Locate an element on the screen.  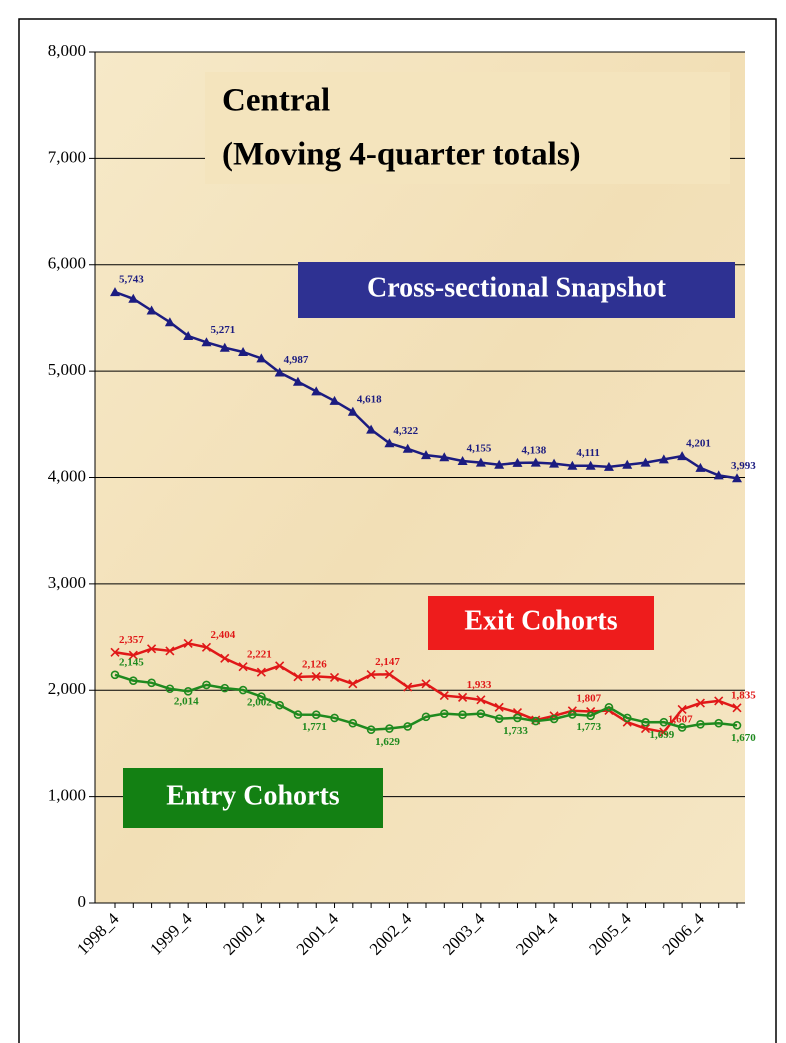
legend-label: Cross-sectional Snapshot is located at coordinates (517, 287).